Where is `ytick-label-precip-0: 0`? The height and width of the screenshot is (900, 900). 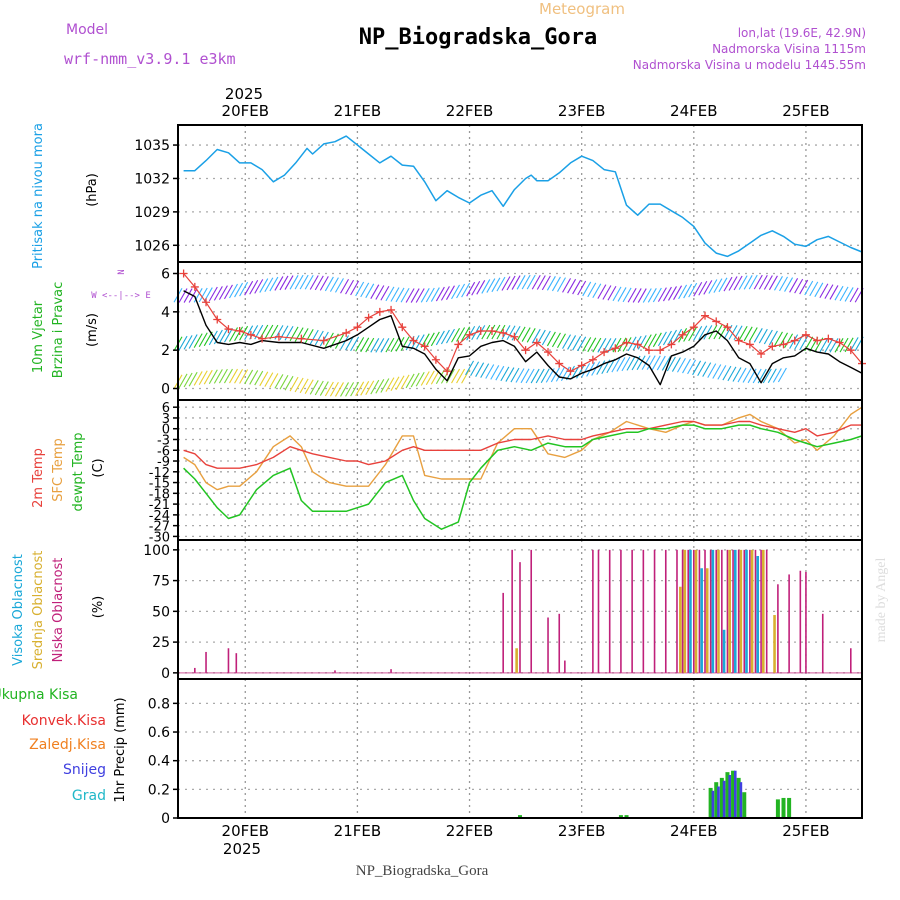 ytick-label-precip-0: 0 is located at coordinates (165, 819).